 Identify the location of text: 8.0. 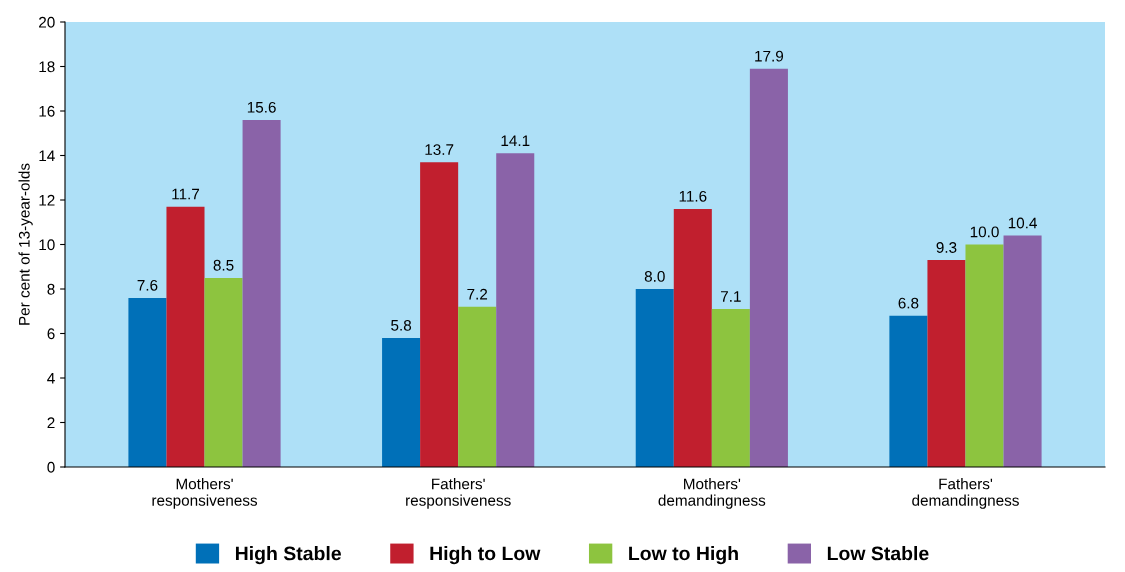
(654, 276).